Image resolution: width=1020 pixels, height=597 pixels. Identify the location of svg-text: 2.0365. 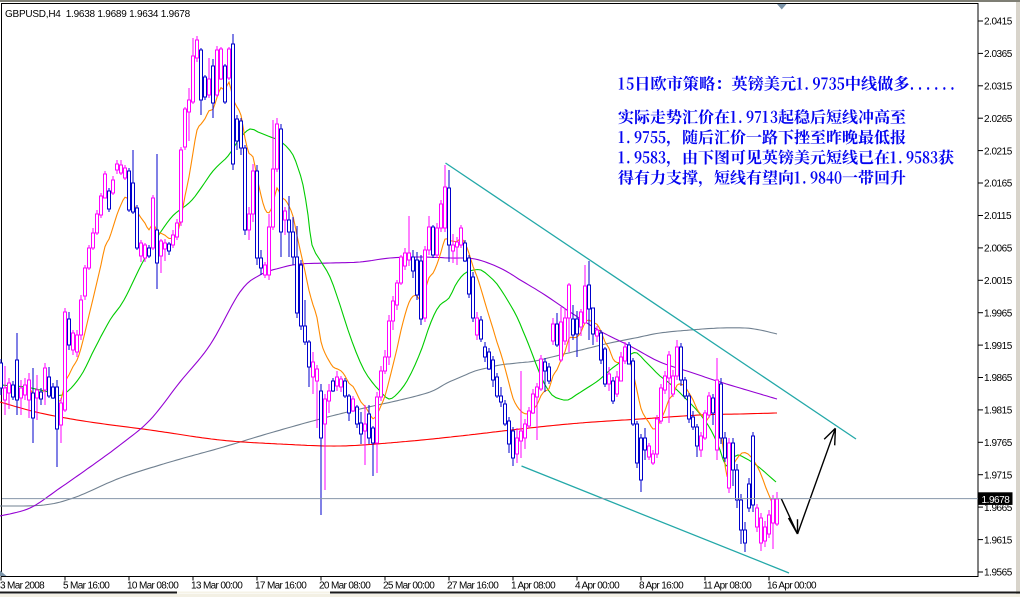
(998, 54).